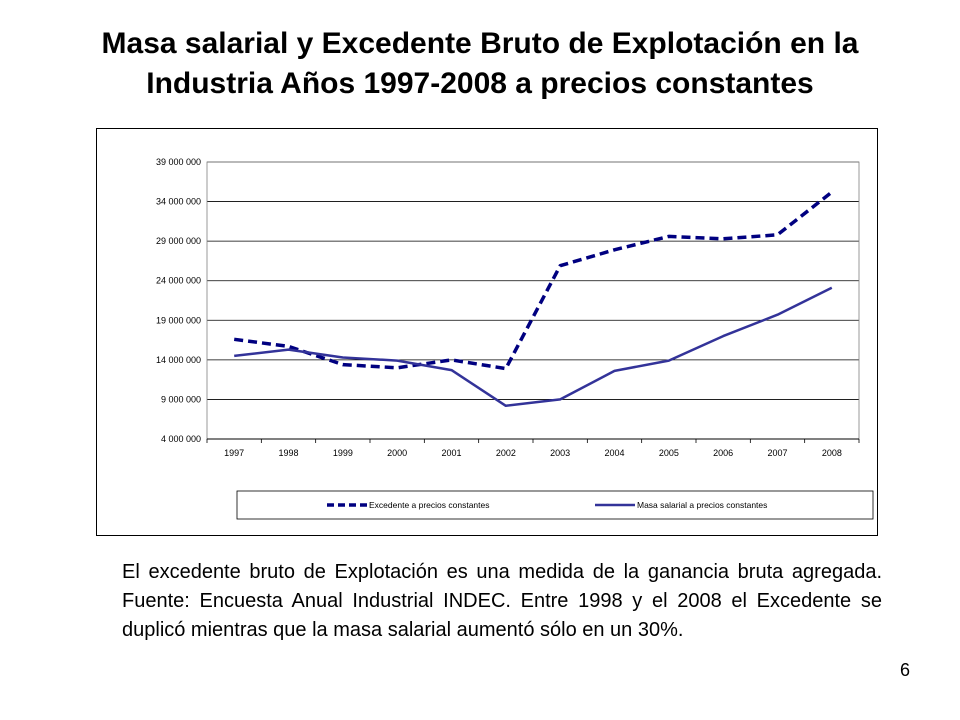 The width and height of the screenshot is (960, 720). Describe the element at coordinates (904, 670) in the screenshot. I see `page-number: 6` at that location.